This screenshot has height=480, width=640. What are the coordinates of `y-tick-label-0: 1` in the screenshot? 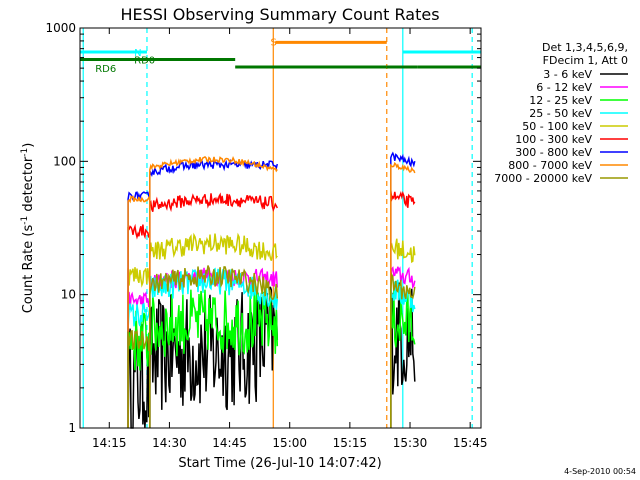 It's located at (72, 428).